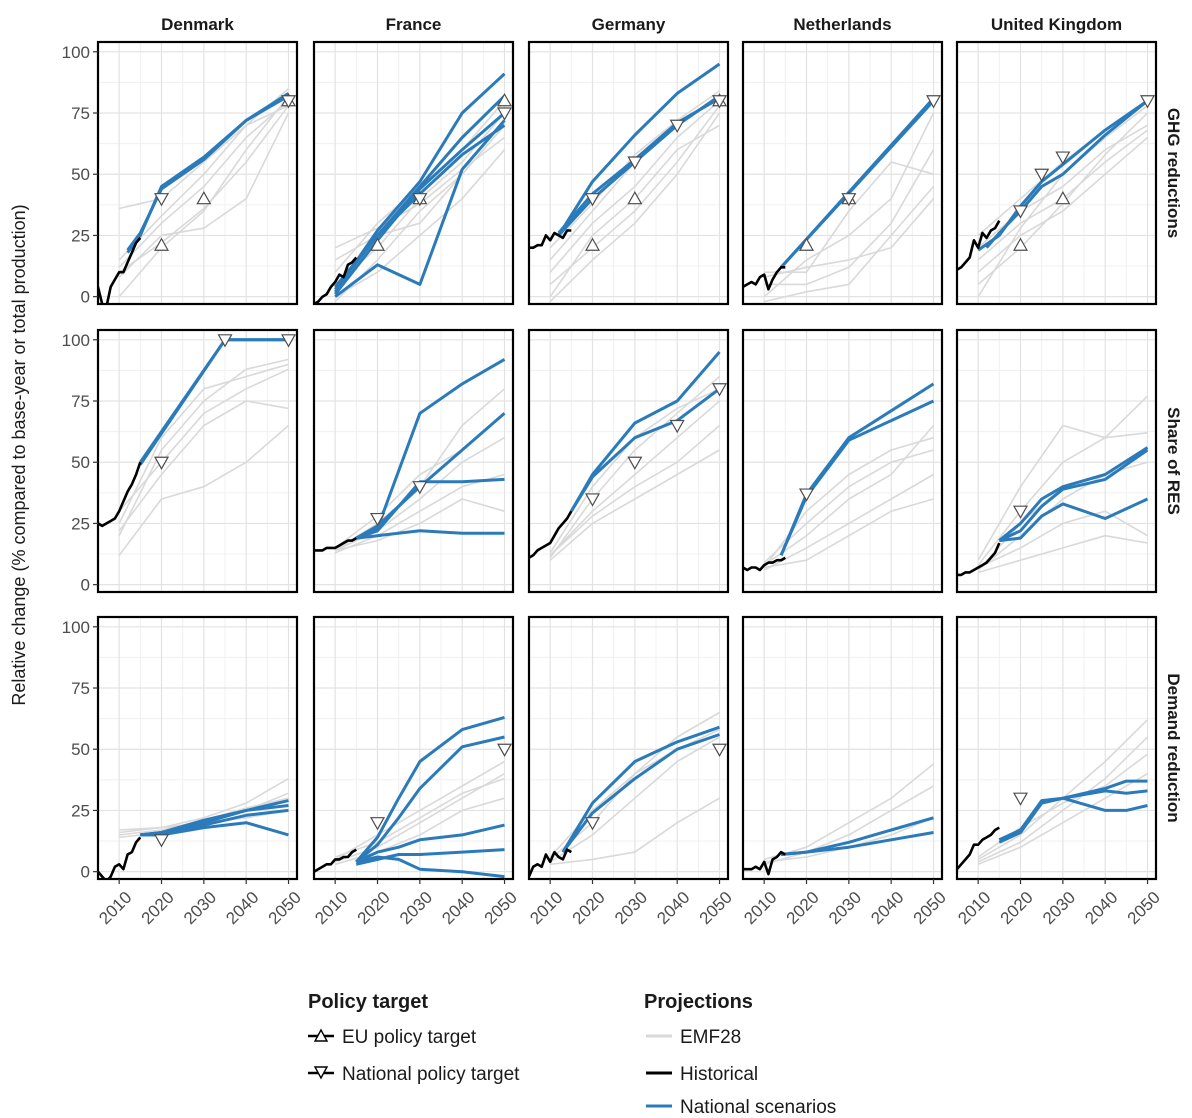  What do you see at coordinates (80, 401) in the screenshot?
I see `y-tick-label: 75` at bounding box center [80, 401].